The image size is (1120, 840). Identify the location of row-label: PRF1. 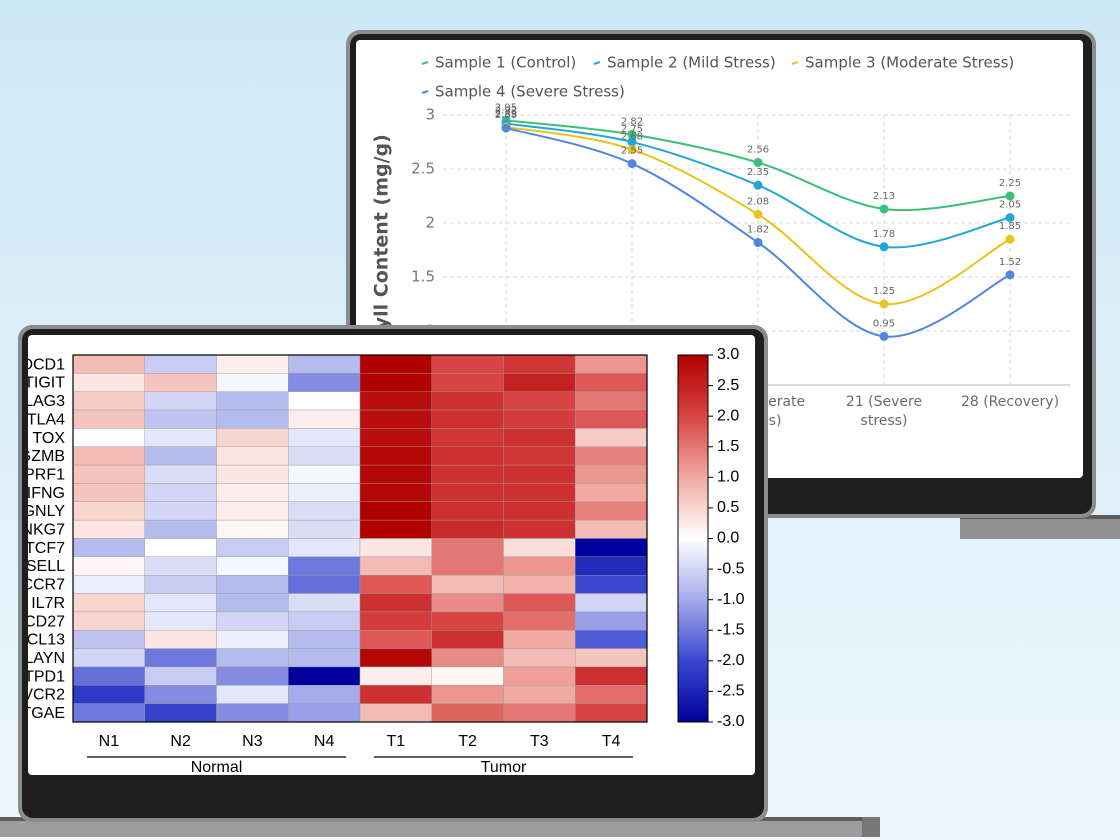
(44, 474).